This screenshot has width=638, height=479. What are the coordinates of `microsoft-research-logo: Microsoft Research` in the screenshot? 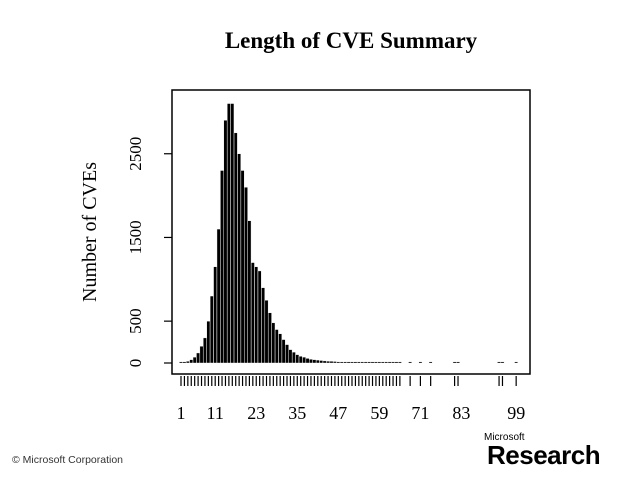 It's located at (544, 452).